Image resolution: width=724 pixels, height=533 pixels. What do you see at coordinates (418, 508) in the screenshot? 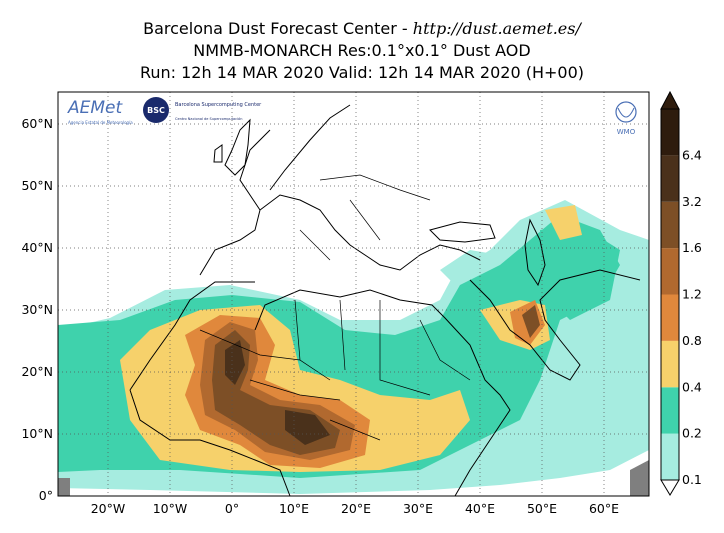
I see `x-tick-label: 30°E` at bounding box center [418, 508].